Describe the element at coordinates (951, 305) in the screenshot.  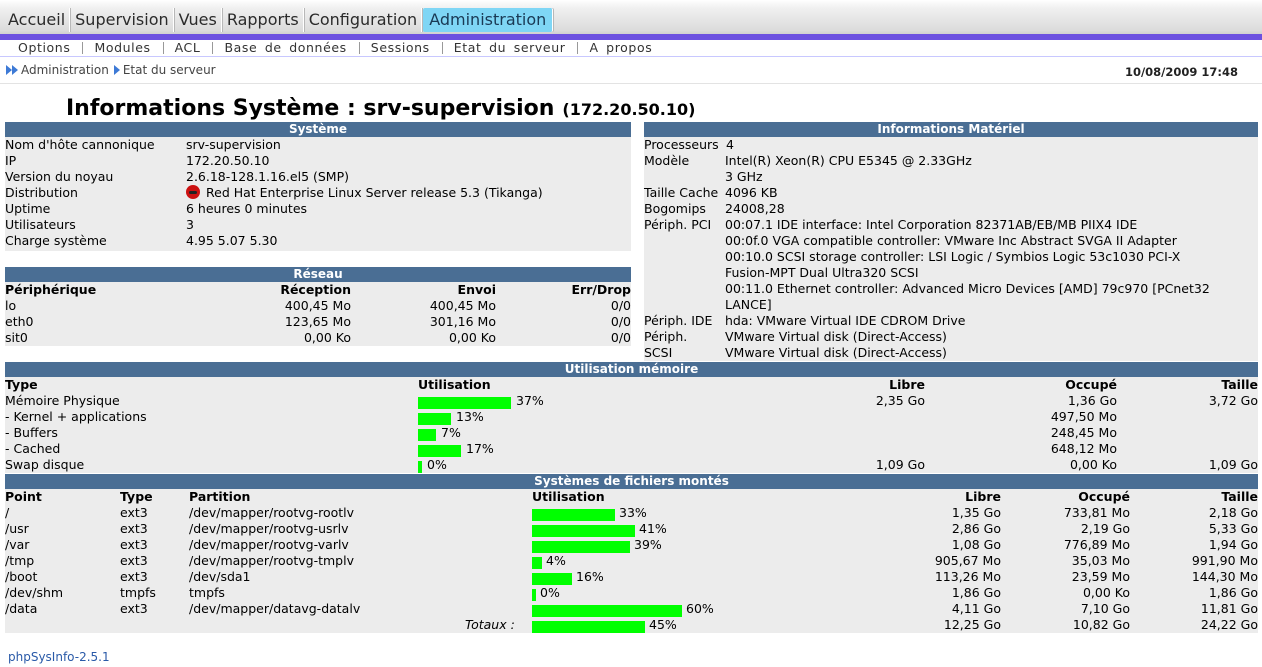
I see `hardware-row: LANCE]` at that location.